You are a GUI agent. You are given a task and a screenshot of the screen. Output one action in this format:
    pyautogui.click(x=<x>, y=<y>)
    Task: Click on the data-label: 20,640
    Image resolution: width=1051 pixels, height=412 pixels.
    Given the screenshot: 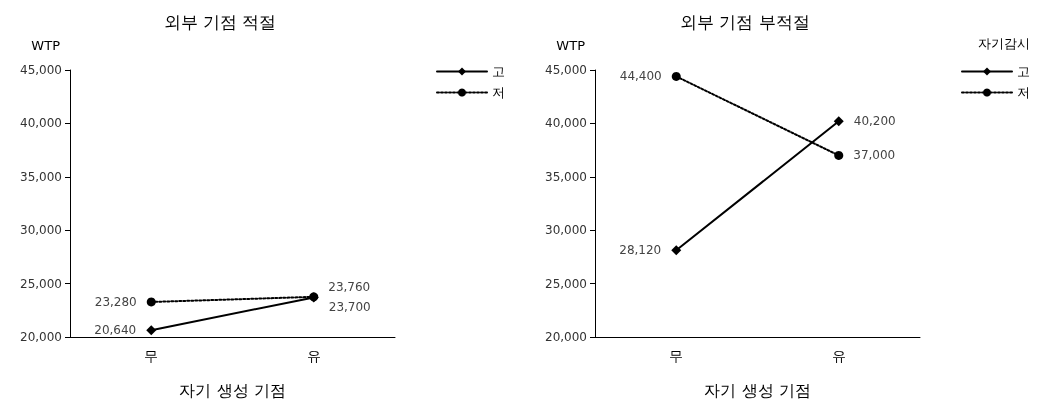 What is the action you would take?
    pyautogui.click(x=115, y=330)
    